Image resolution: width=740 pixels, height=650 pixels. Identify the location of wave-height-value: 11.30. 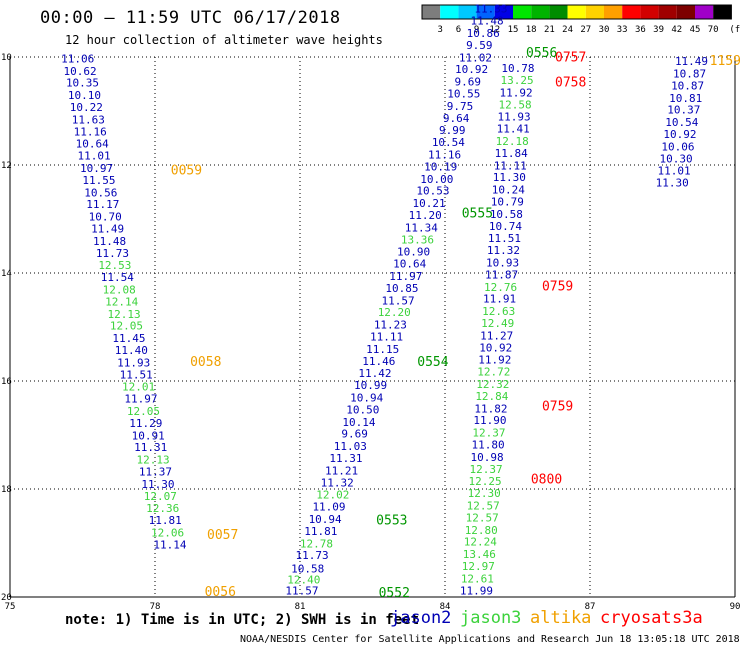
(672, 183).